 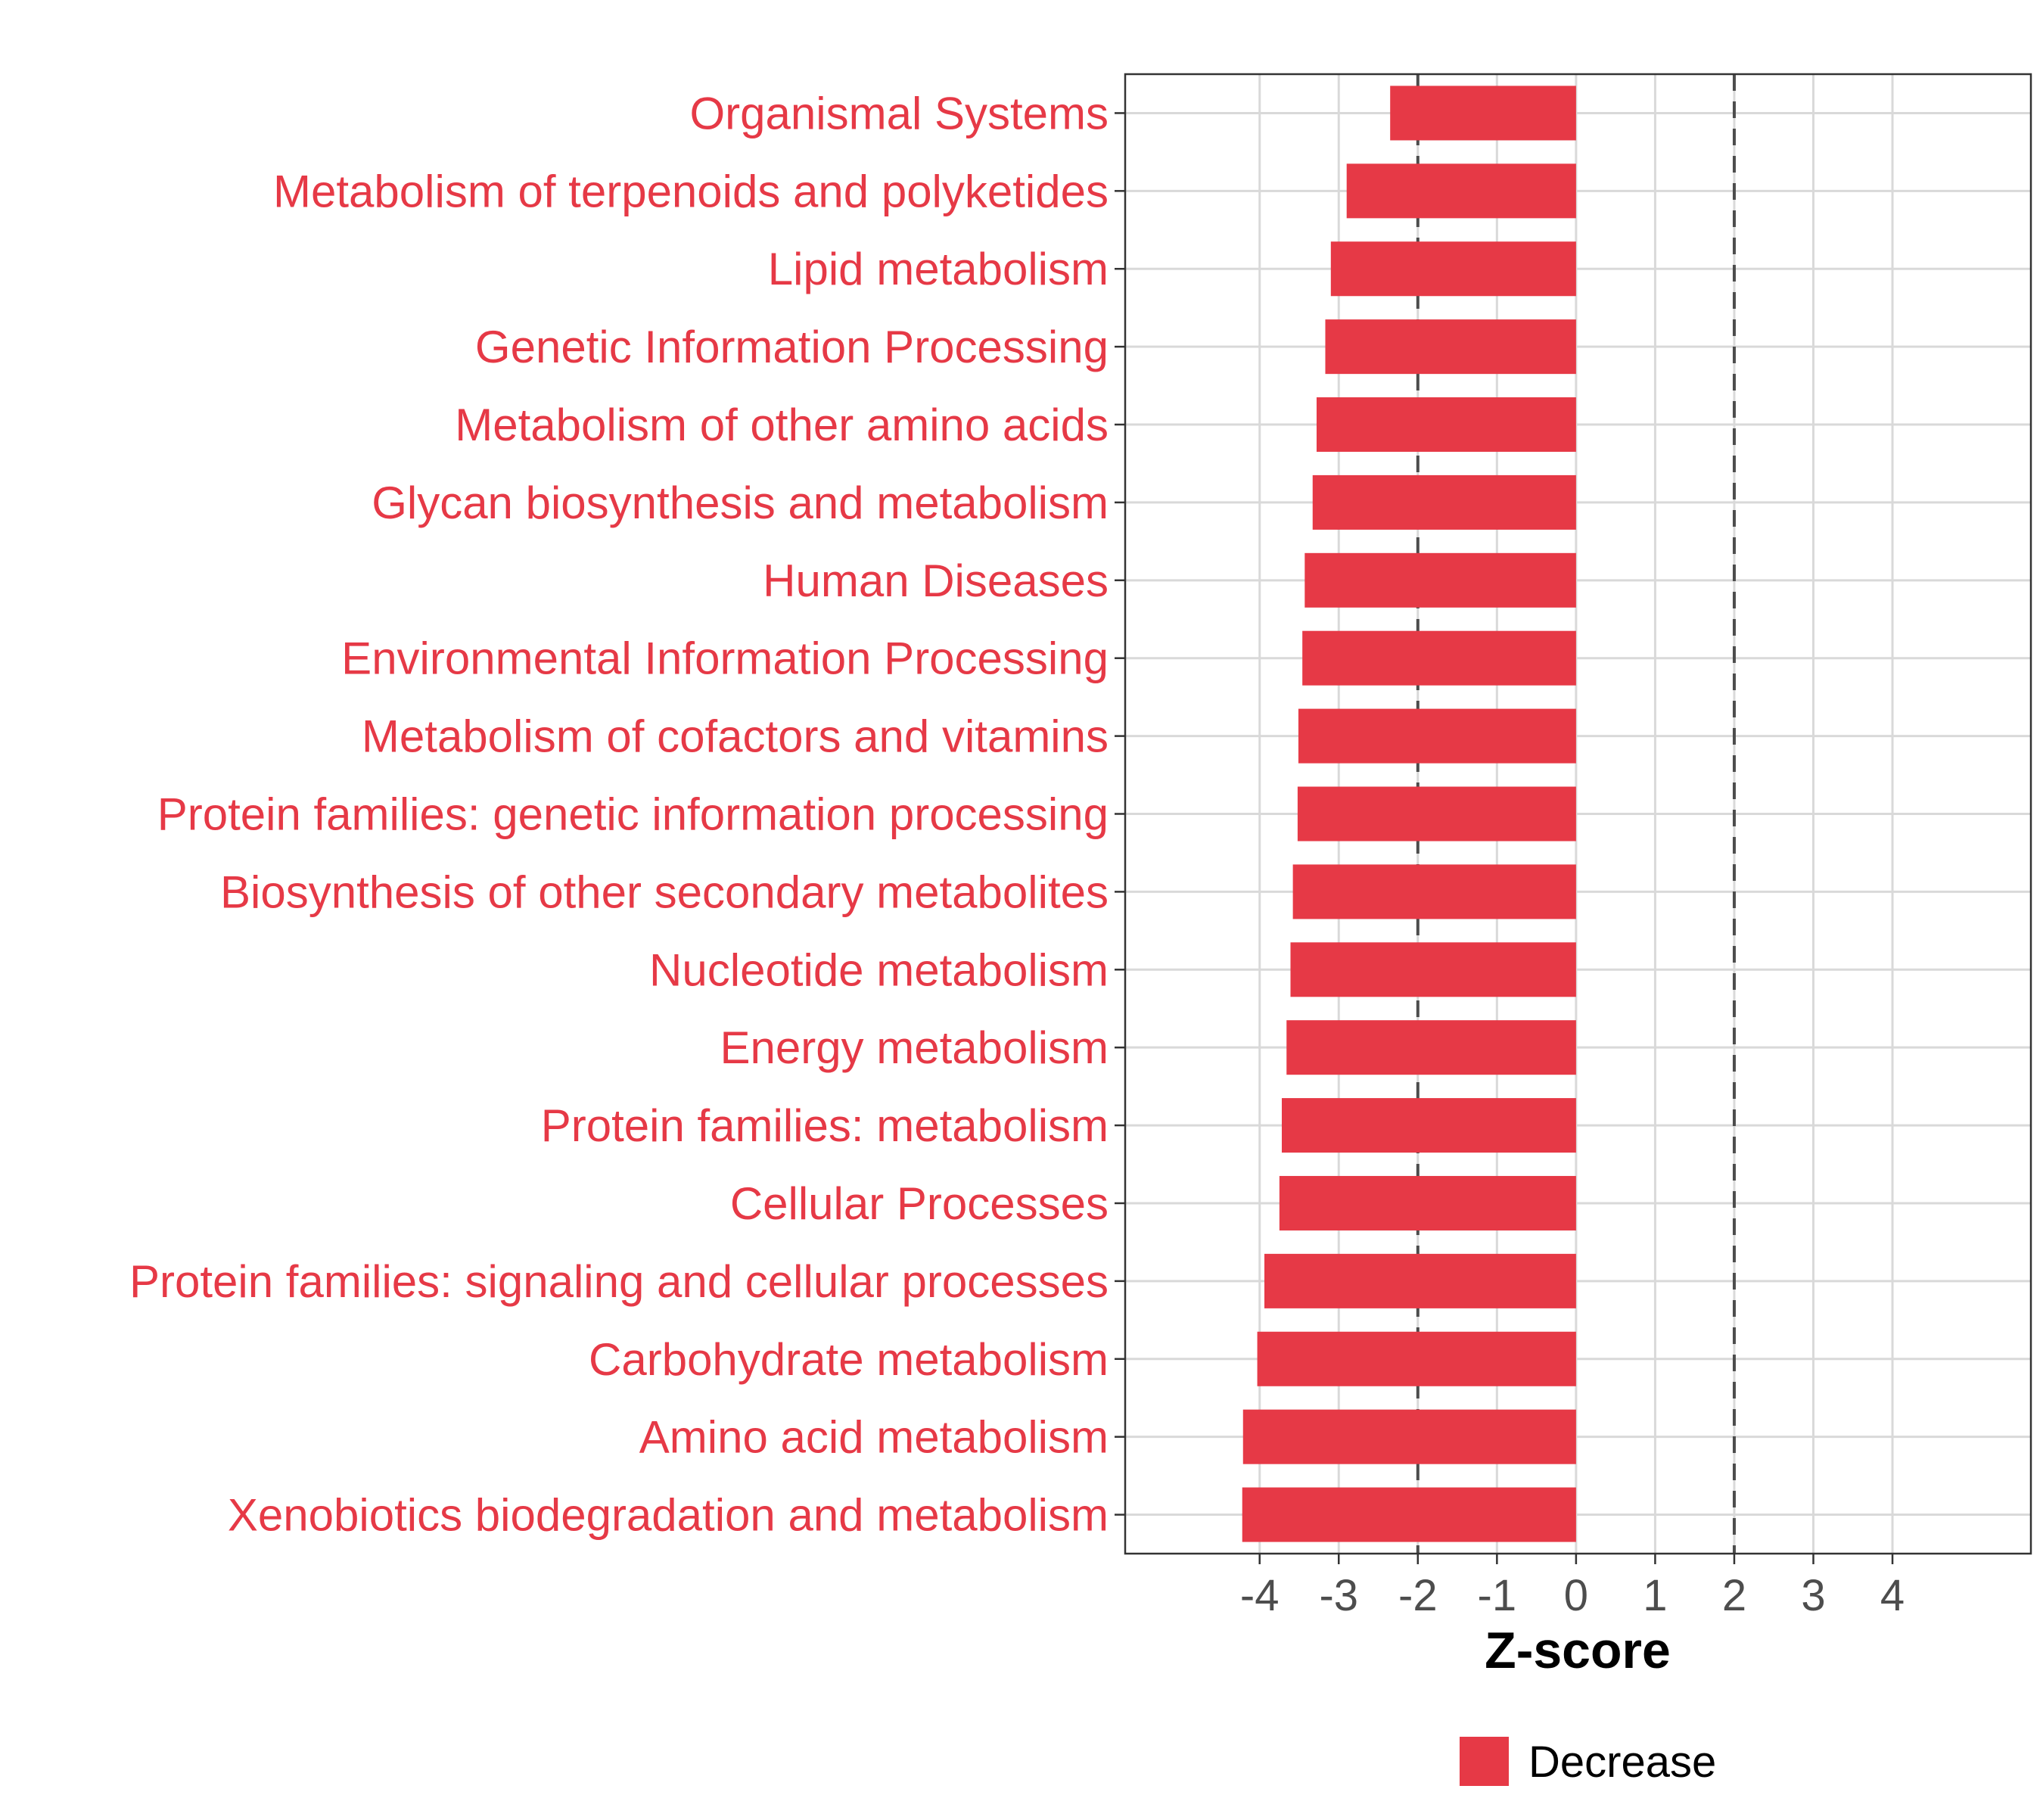 What do you see at coordinates (1260, 1596) in the screenshot?
I see `x-tick-label: -4` at bounding box center [1260, 1596].